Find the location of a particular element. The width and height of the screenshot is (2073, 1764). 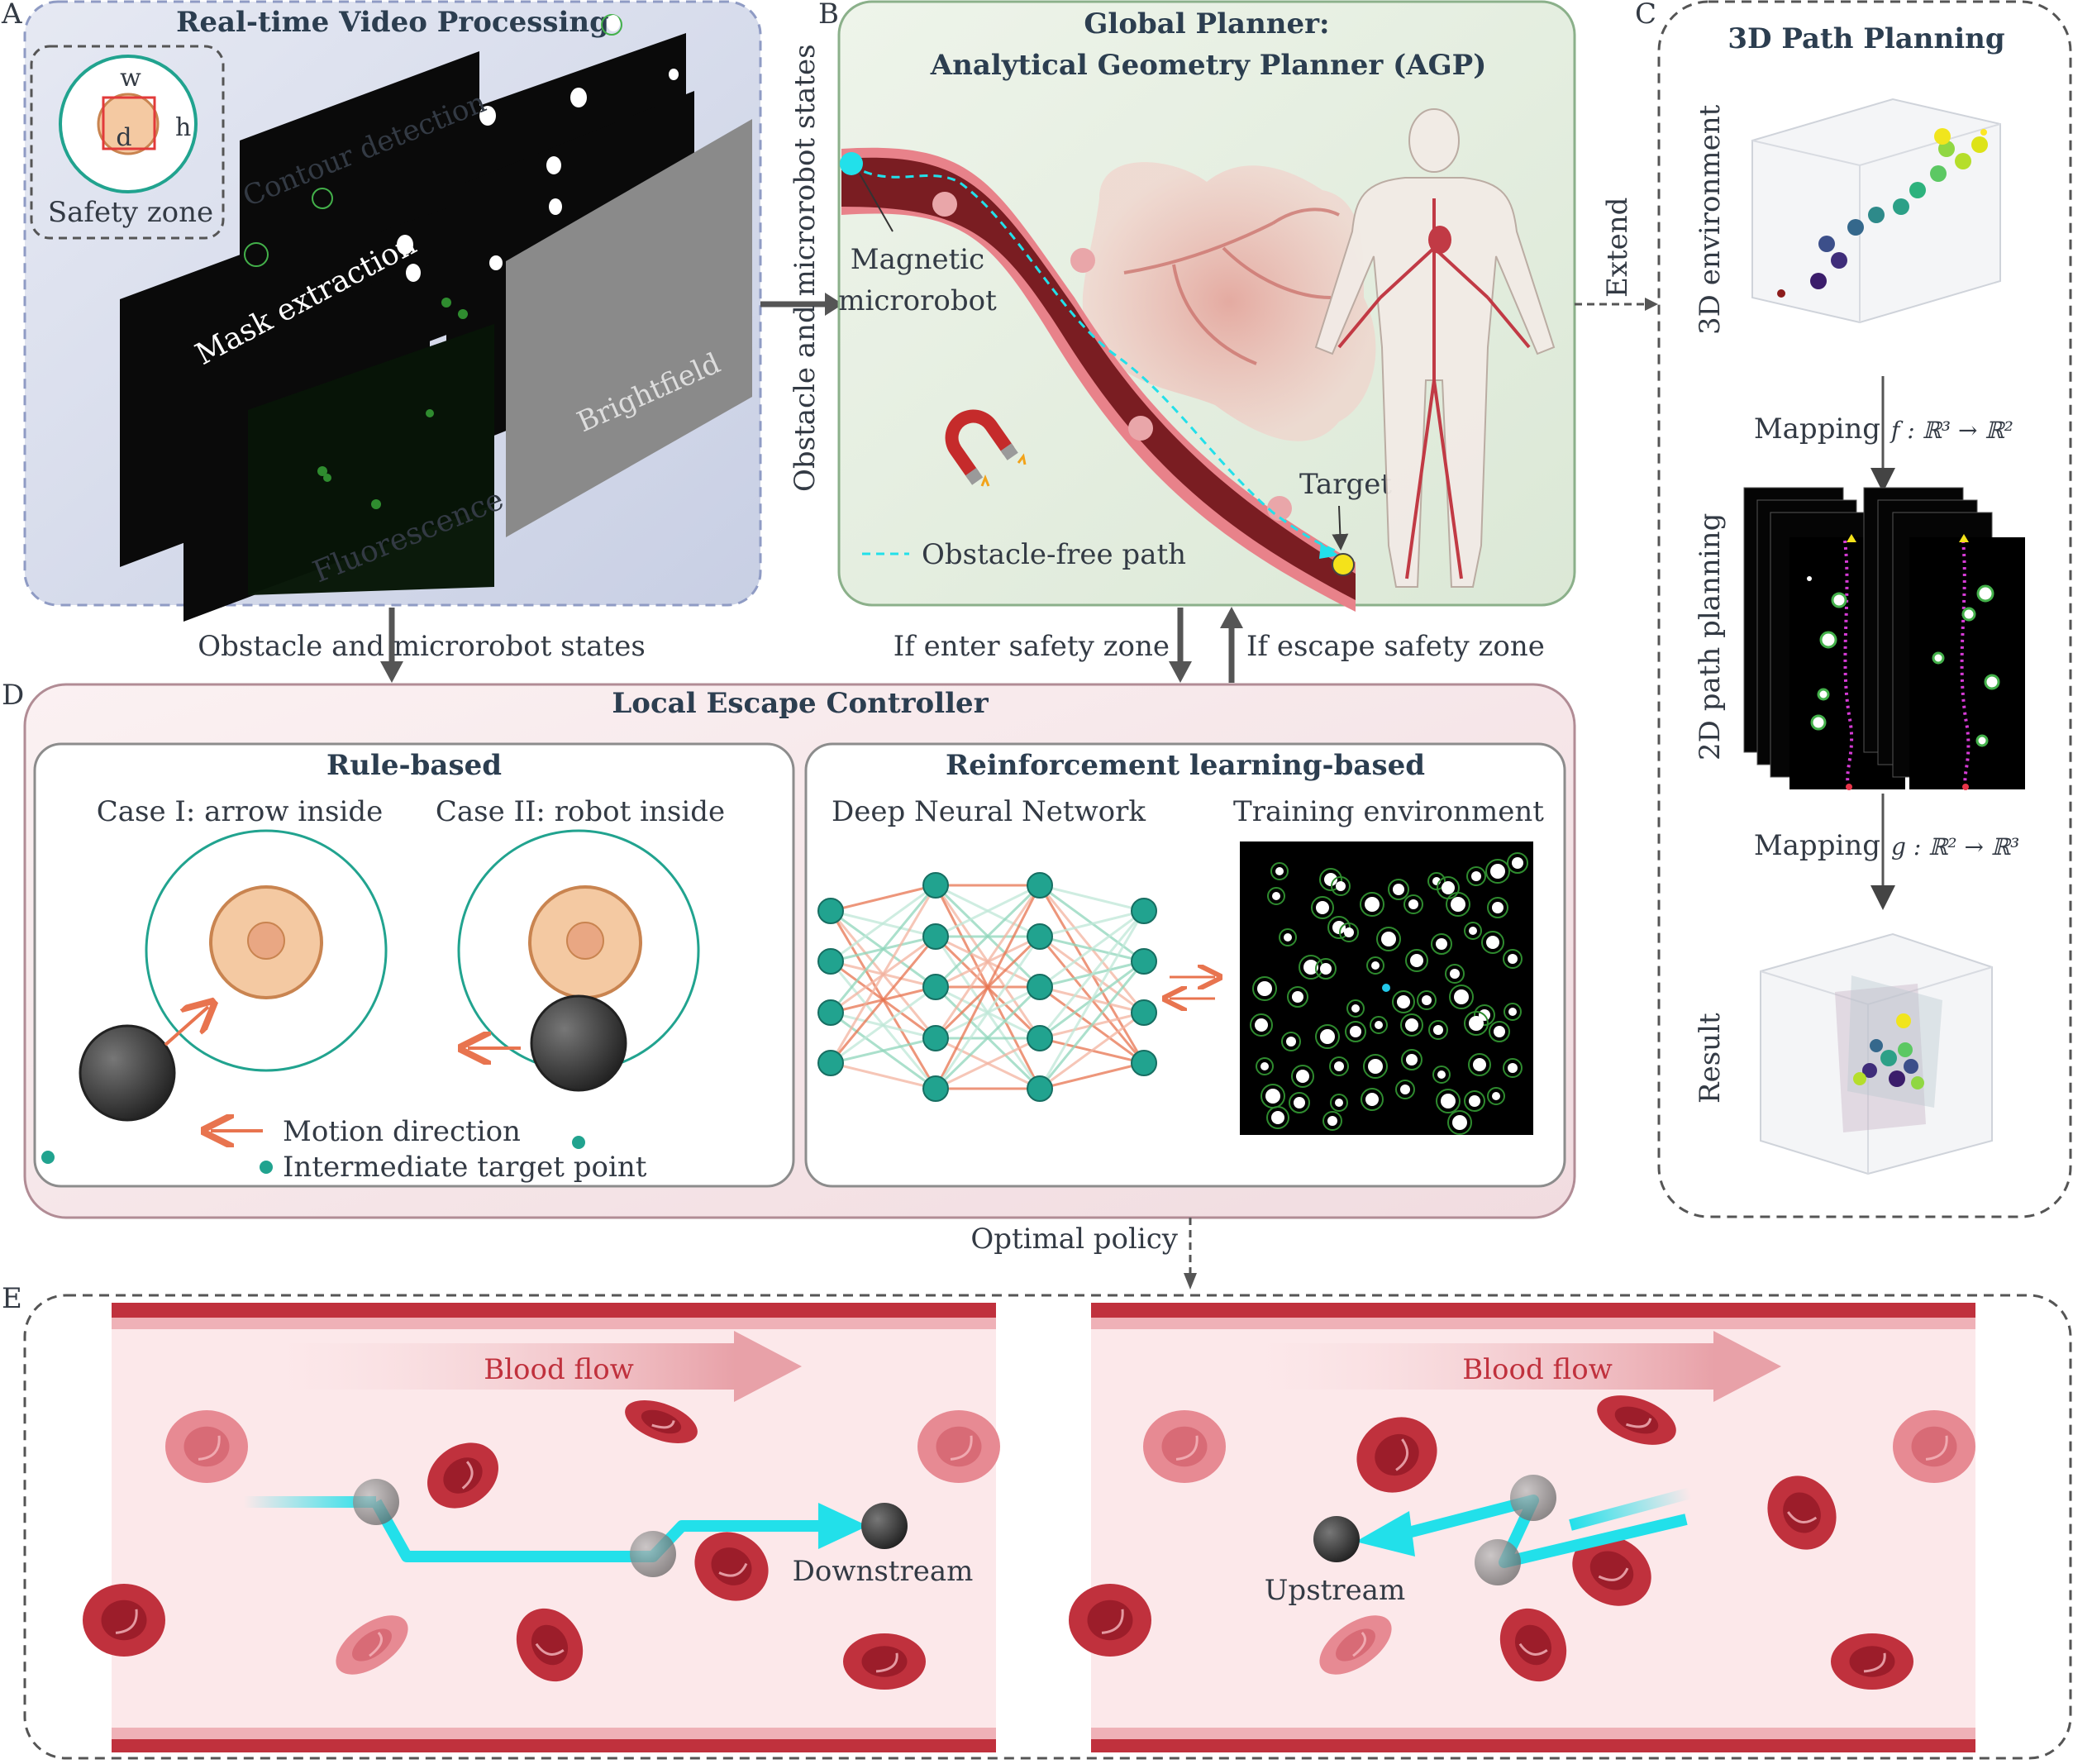

panel-b-side-label: Obstacle and microrobot states is located at coordinates (805, 268).